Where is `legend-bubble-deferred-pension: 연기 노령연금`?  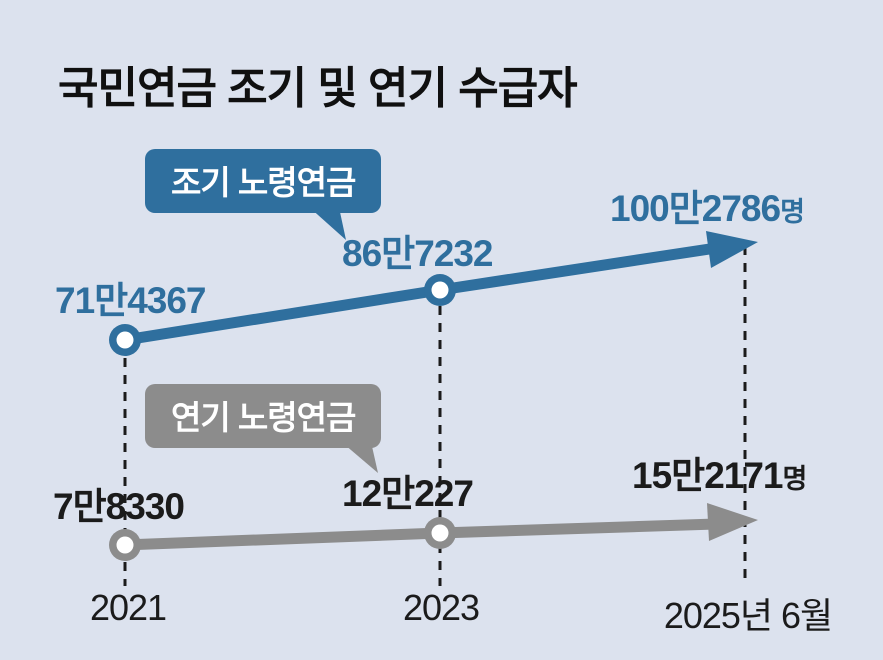 legend-bubble-deferred-pension: 연기 노령연금 is located at coordinates (263, 416).